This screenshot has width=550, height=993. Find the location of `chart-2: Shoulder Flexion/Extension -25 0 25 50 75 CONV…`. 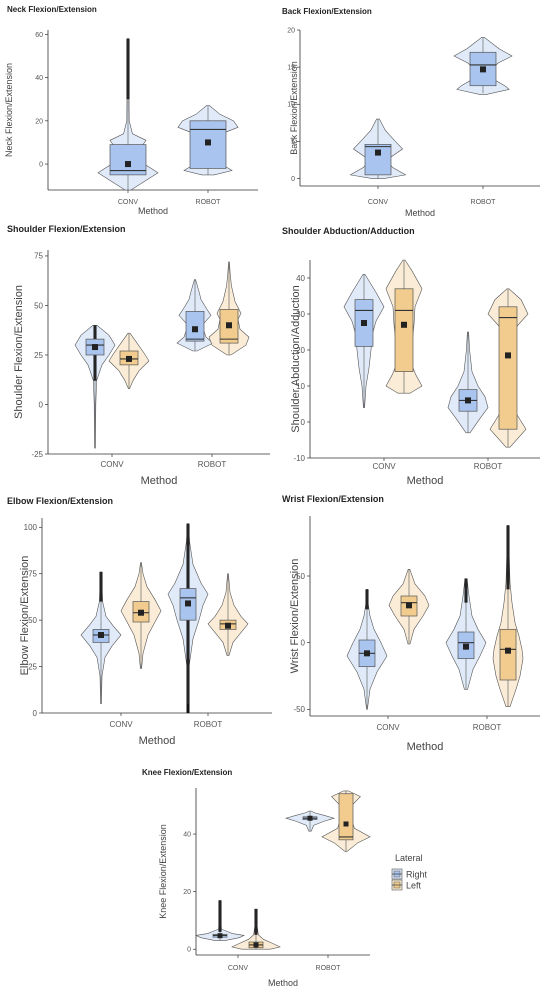

chart-2: Shoulder Flexion/Extension -25 0 25 50 75 CONV… is located at coordinates (138, 355).